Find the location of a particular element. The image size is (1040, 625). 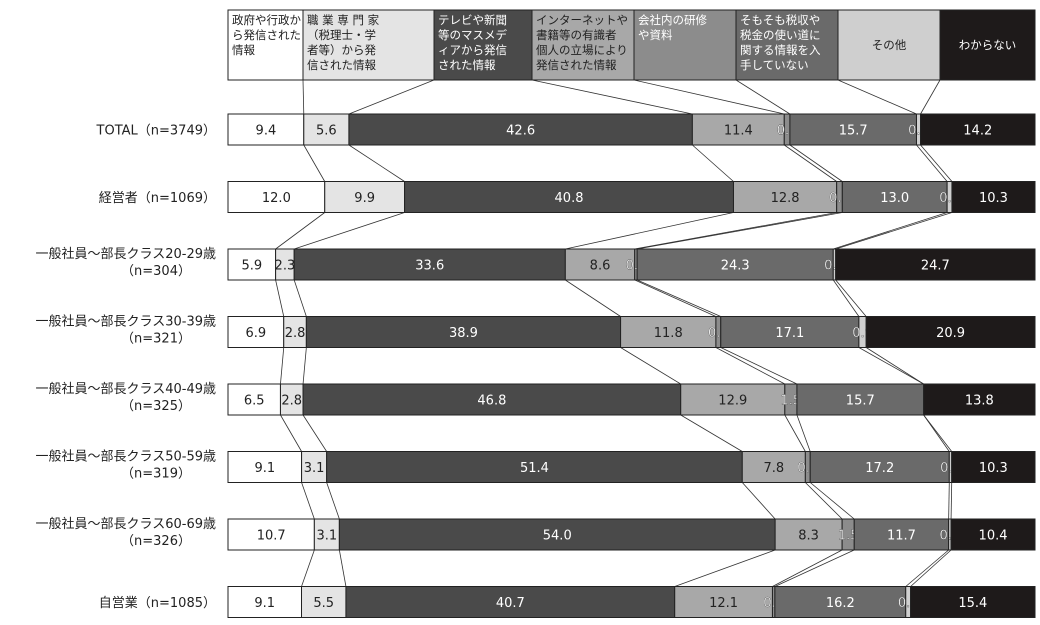

legend-label-1-2: 者等）から発 is located at coordinates (341, 50).